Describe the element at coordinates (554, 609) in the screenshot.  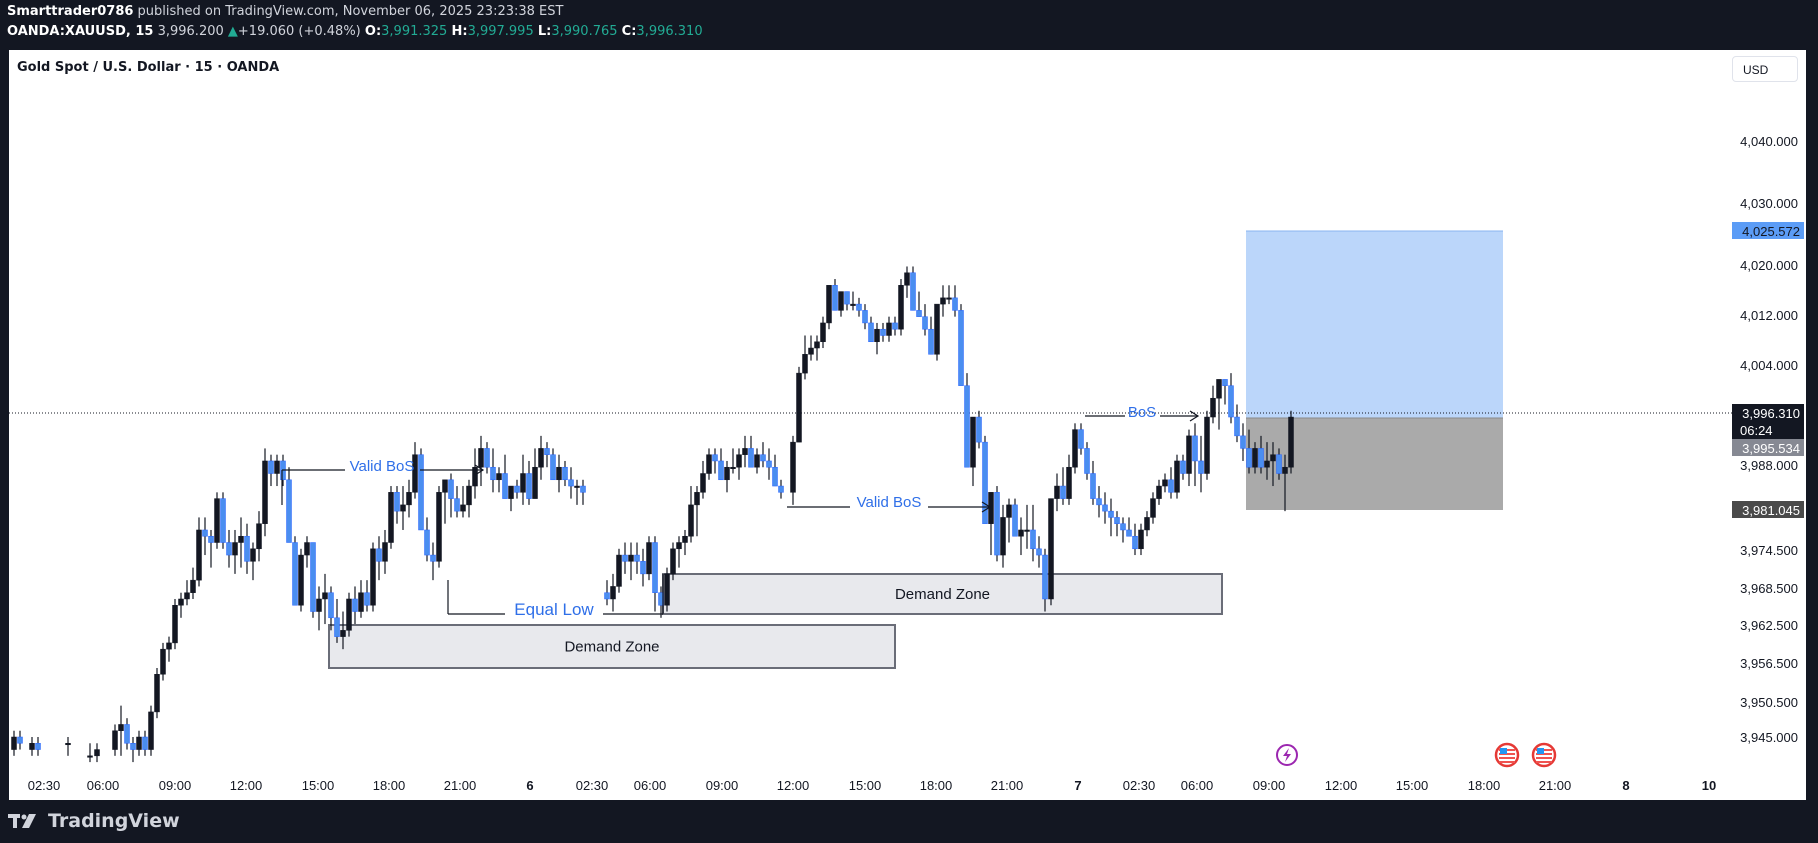
I see `annotation-label: Equal Low` at that location.